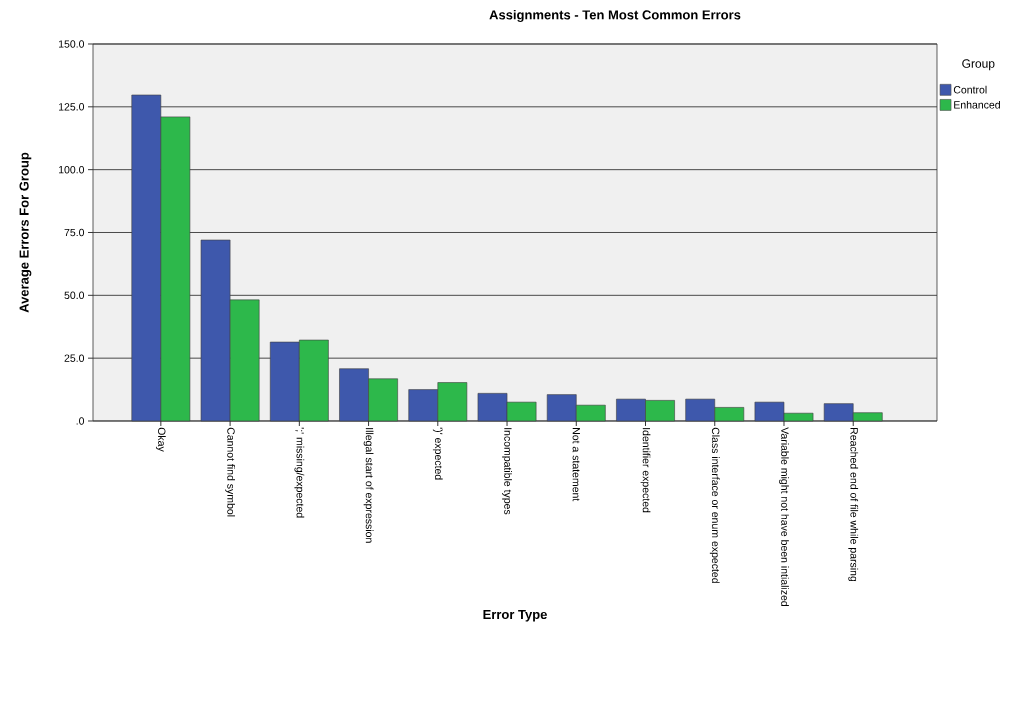 This screenshot has width=1018, height=728. What do you see at coordinates (784, 517) in the screenshot?
I see `x-tick-label: Variable might not have been intialized` at bounding box center [784, 517].